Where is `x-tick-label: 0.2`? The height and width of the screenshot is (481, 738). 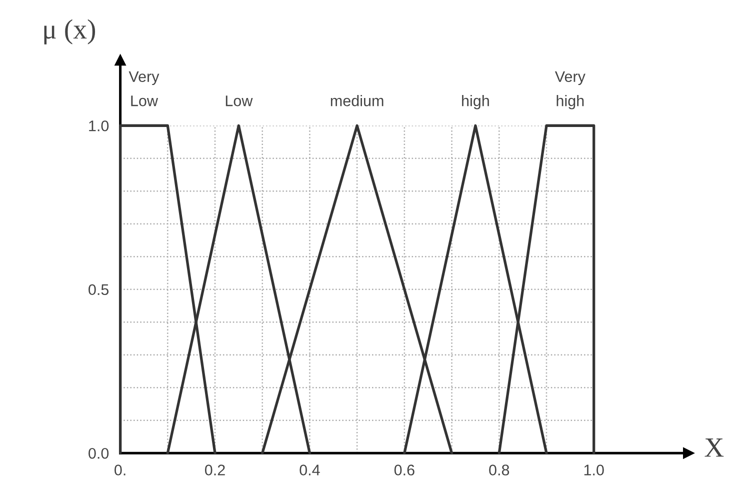
x-tick-label: 0.2 is located at coordinates (214, 470).